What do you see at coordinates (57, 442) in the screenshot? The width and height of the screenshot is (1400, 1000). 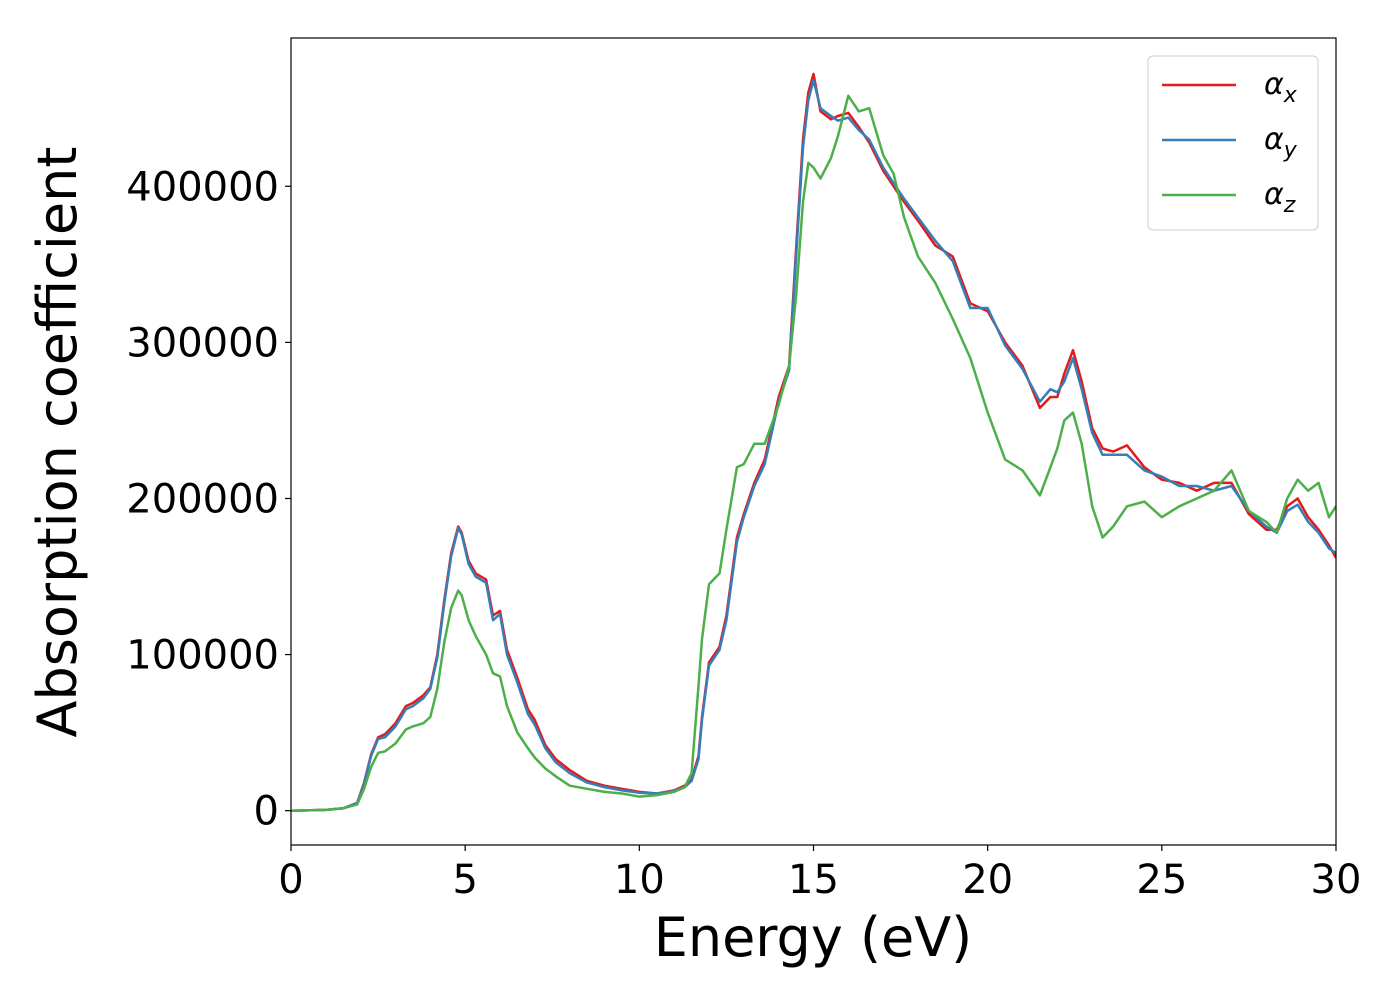 I see `y-axis-title: Absorption coefficient` at bounding box center [57, 442].